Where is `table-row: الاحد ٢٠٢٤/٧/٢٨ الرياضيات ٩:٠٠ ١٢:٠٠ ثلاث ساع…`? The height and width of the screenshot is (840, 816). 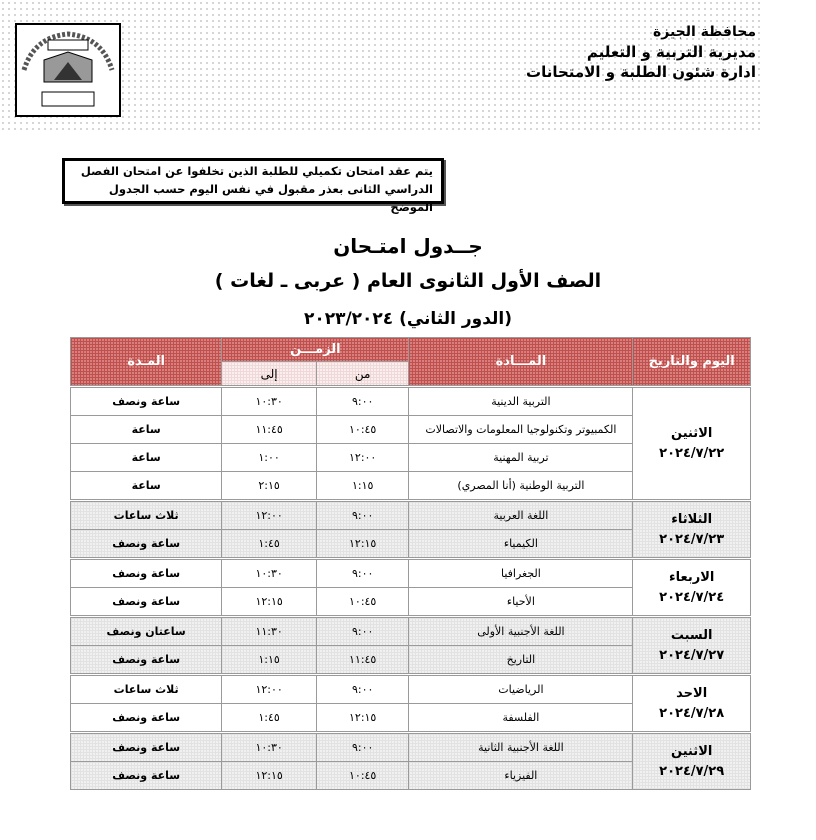
table-row: الاحد ٢٠٢٤/٧/٢٨ الرياضيات ٩:٠٠ ١٢:٠٠ ثلاث ساع… is located at coordinates (410, 703).